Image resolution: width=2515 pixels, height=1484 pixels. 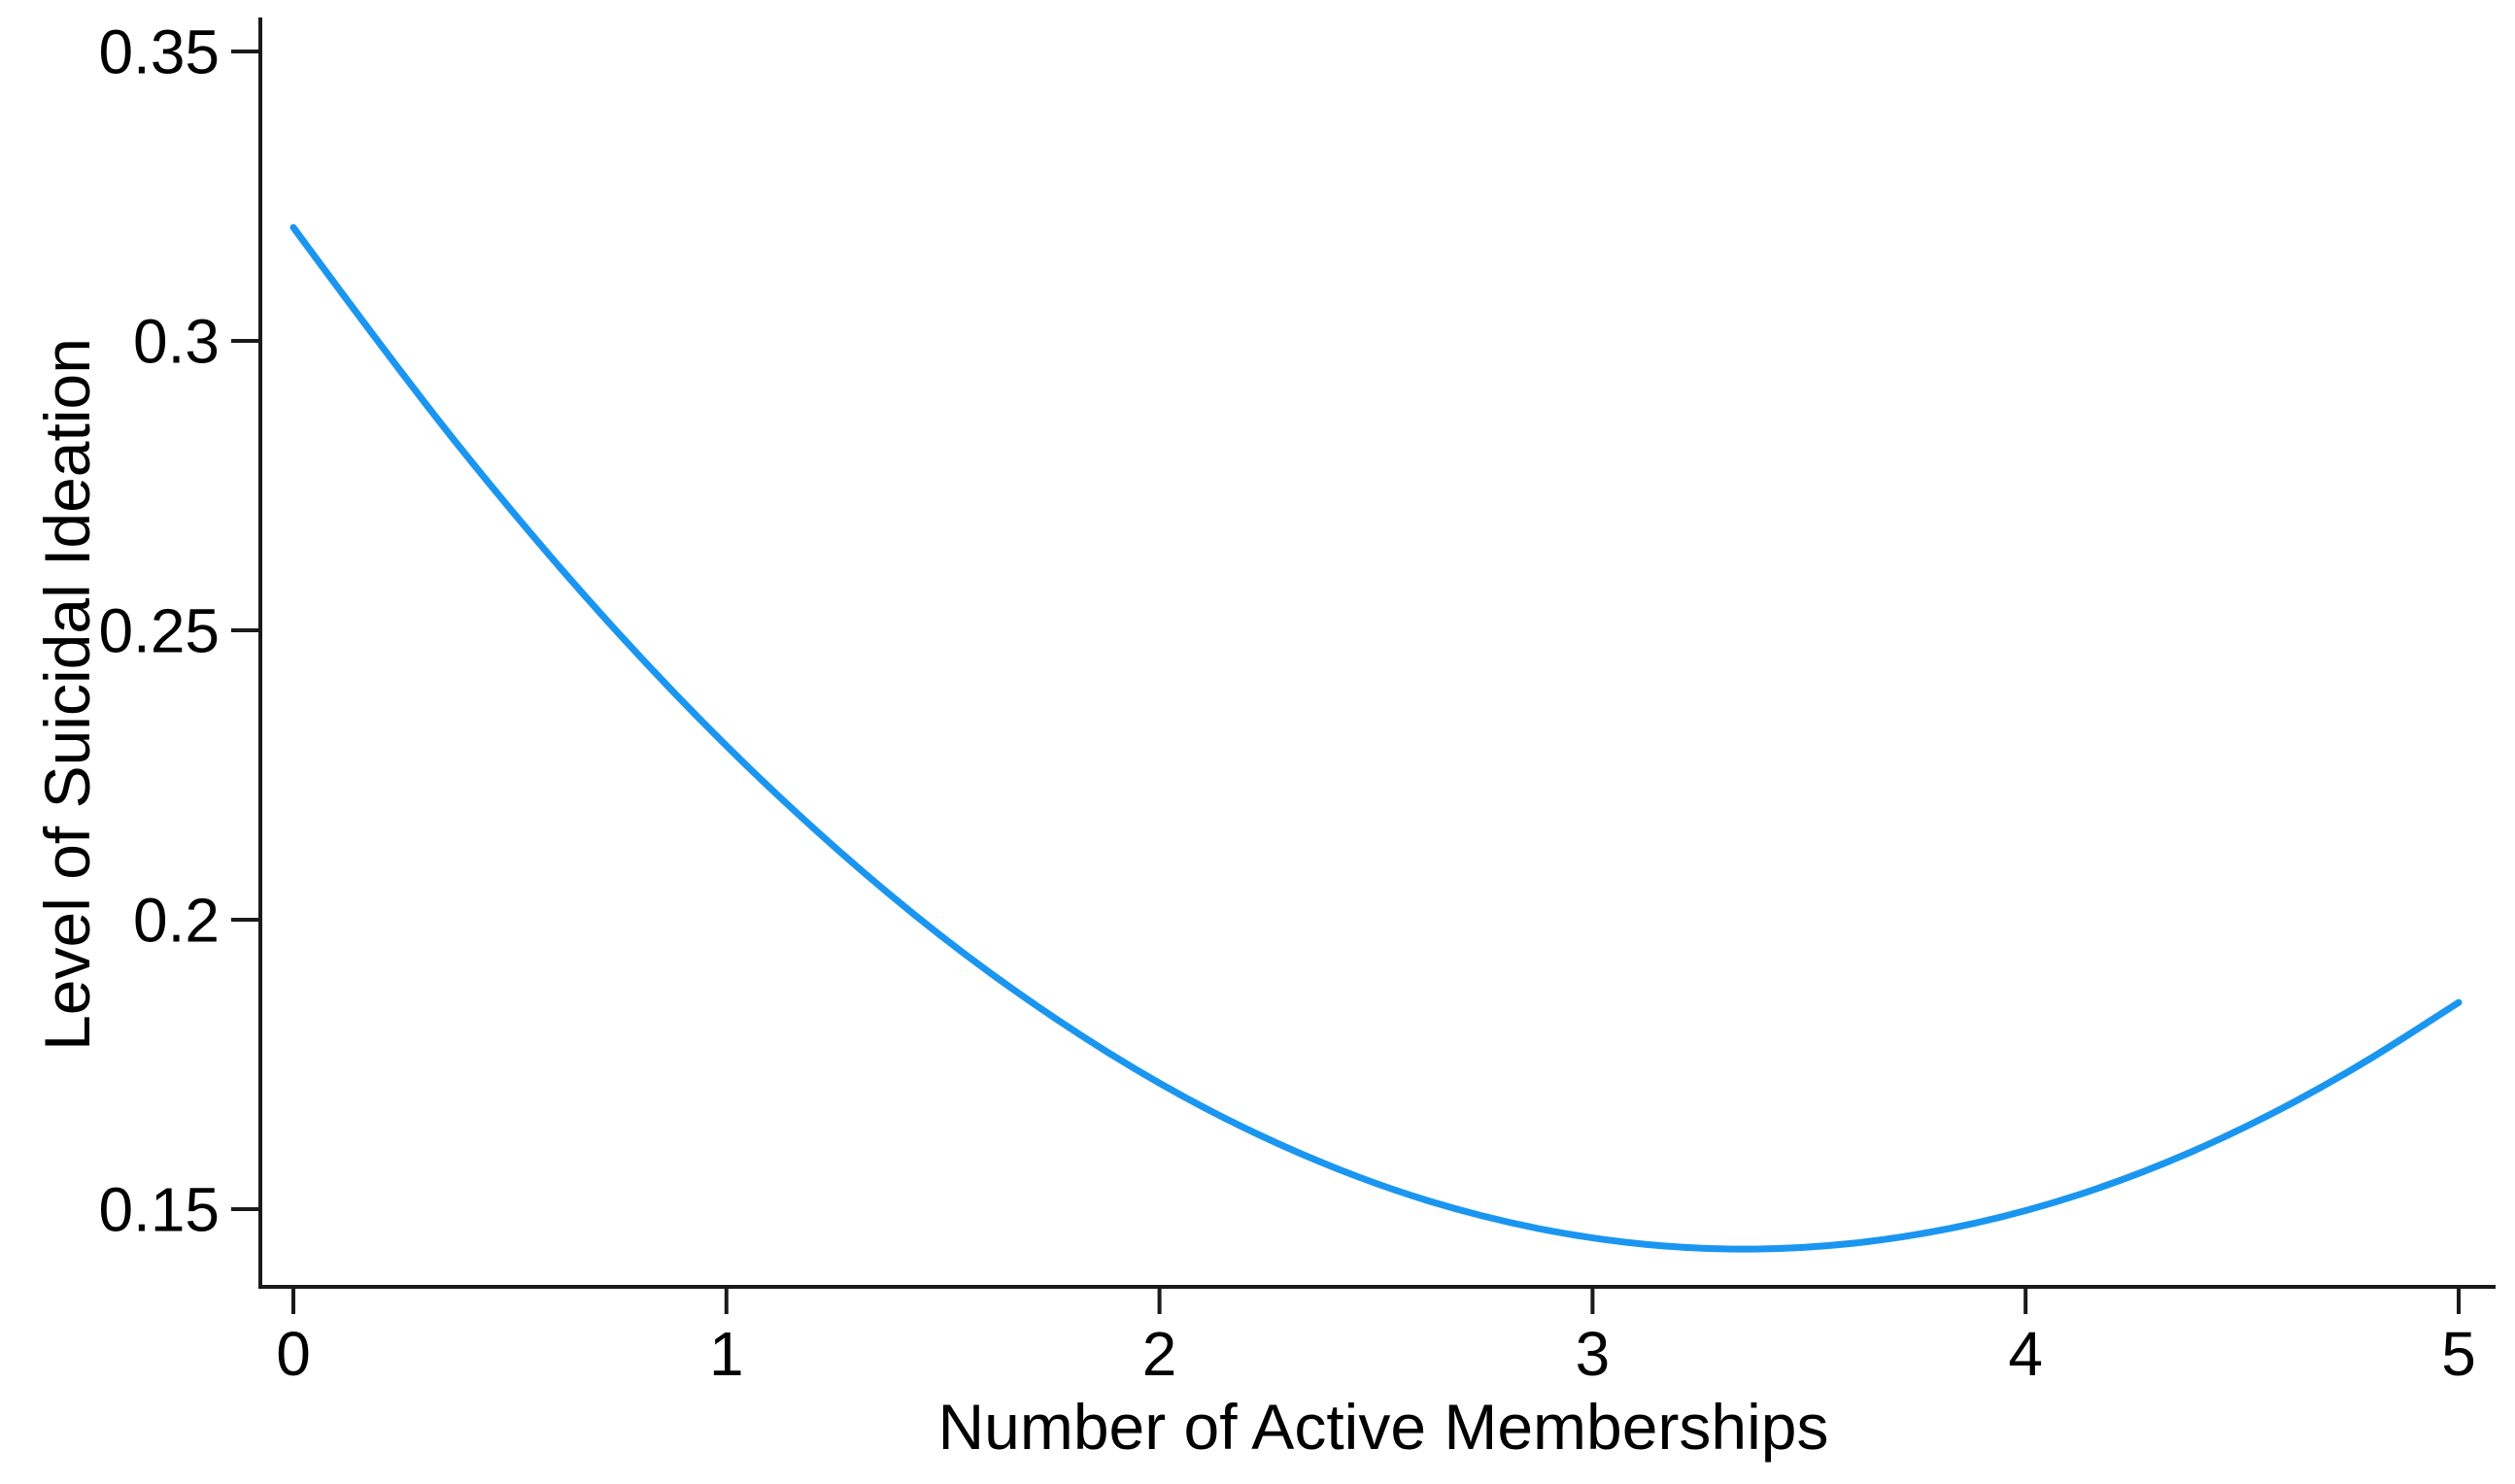 What do you see at coordinates (293, 1354) in the screenshot?
I see `x-tick-label: 0` at bounding box center [293, 1354].